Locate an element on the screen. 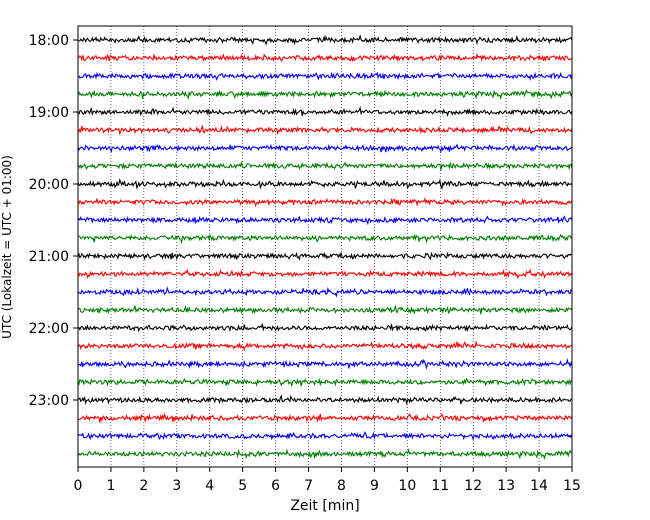 The width and height of the screenshot is (650, 520). x-tick-label-12: 12 is located at coordinates (473, 486).